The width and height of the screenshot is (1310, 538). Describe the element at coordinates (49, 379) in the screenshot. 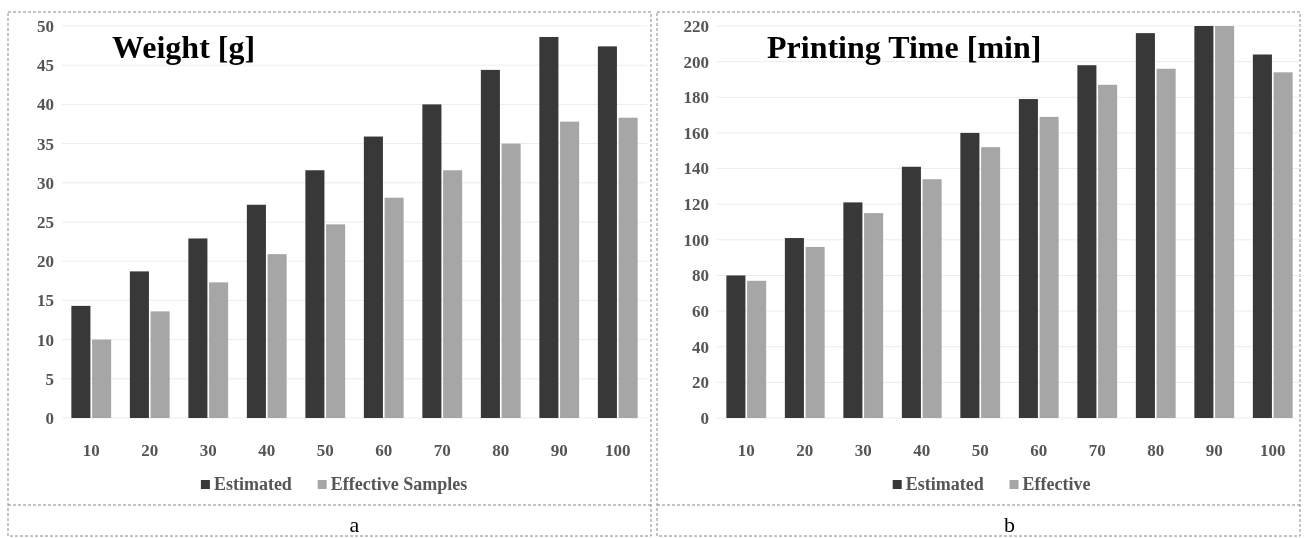

I see `y-tick-label: 5` at that location.